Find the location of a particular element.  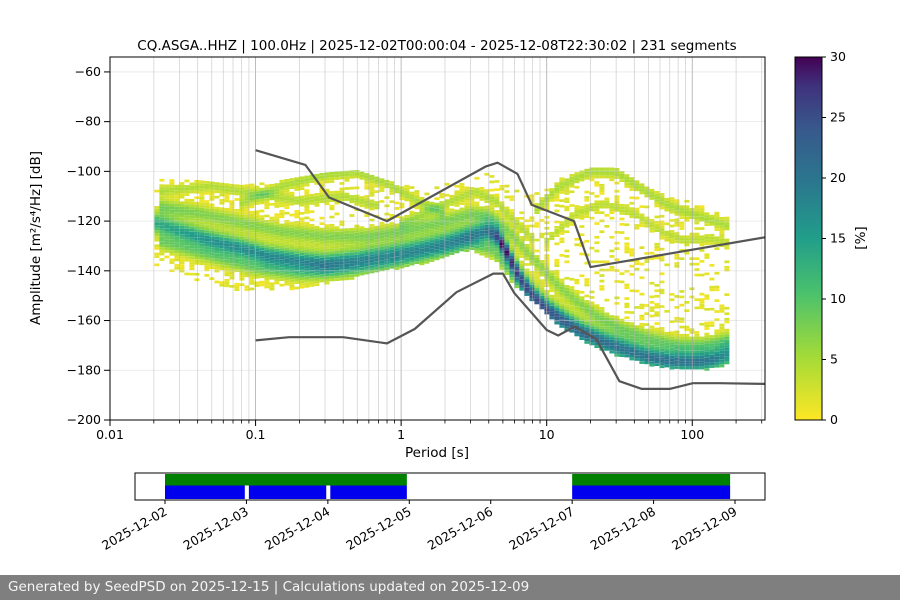

date-tick-label: 2025-12-07 is located at coordinates (541, 528).